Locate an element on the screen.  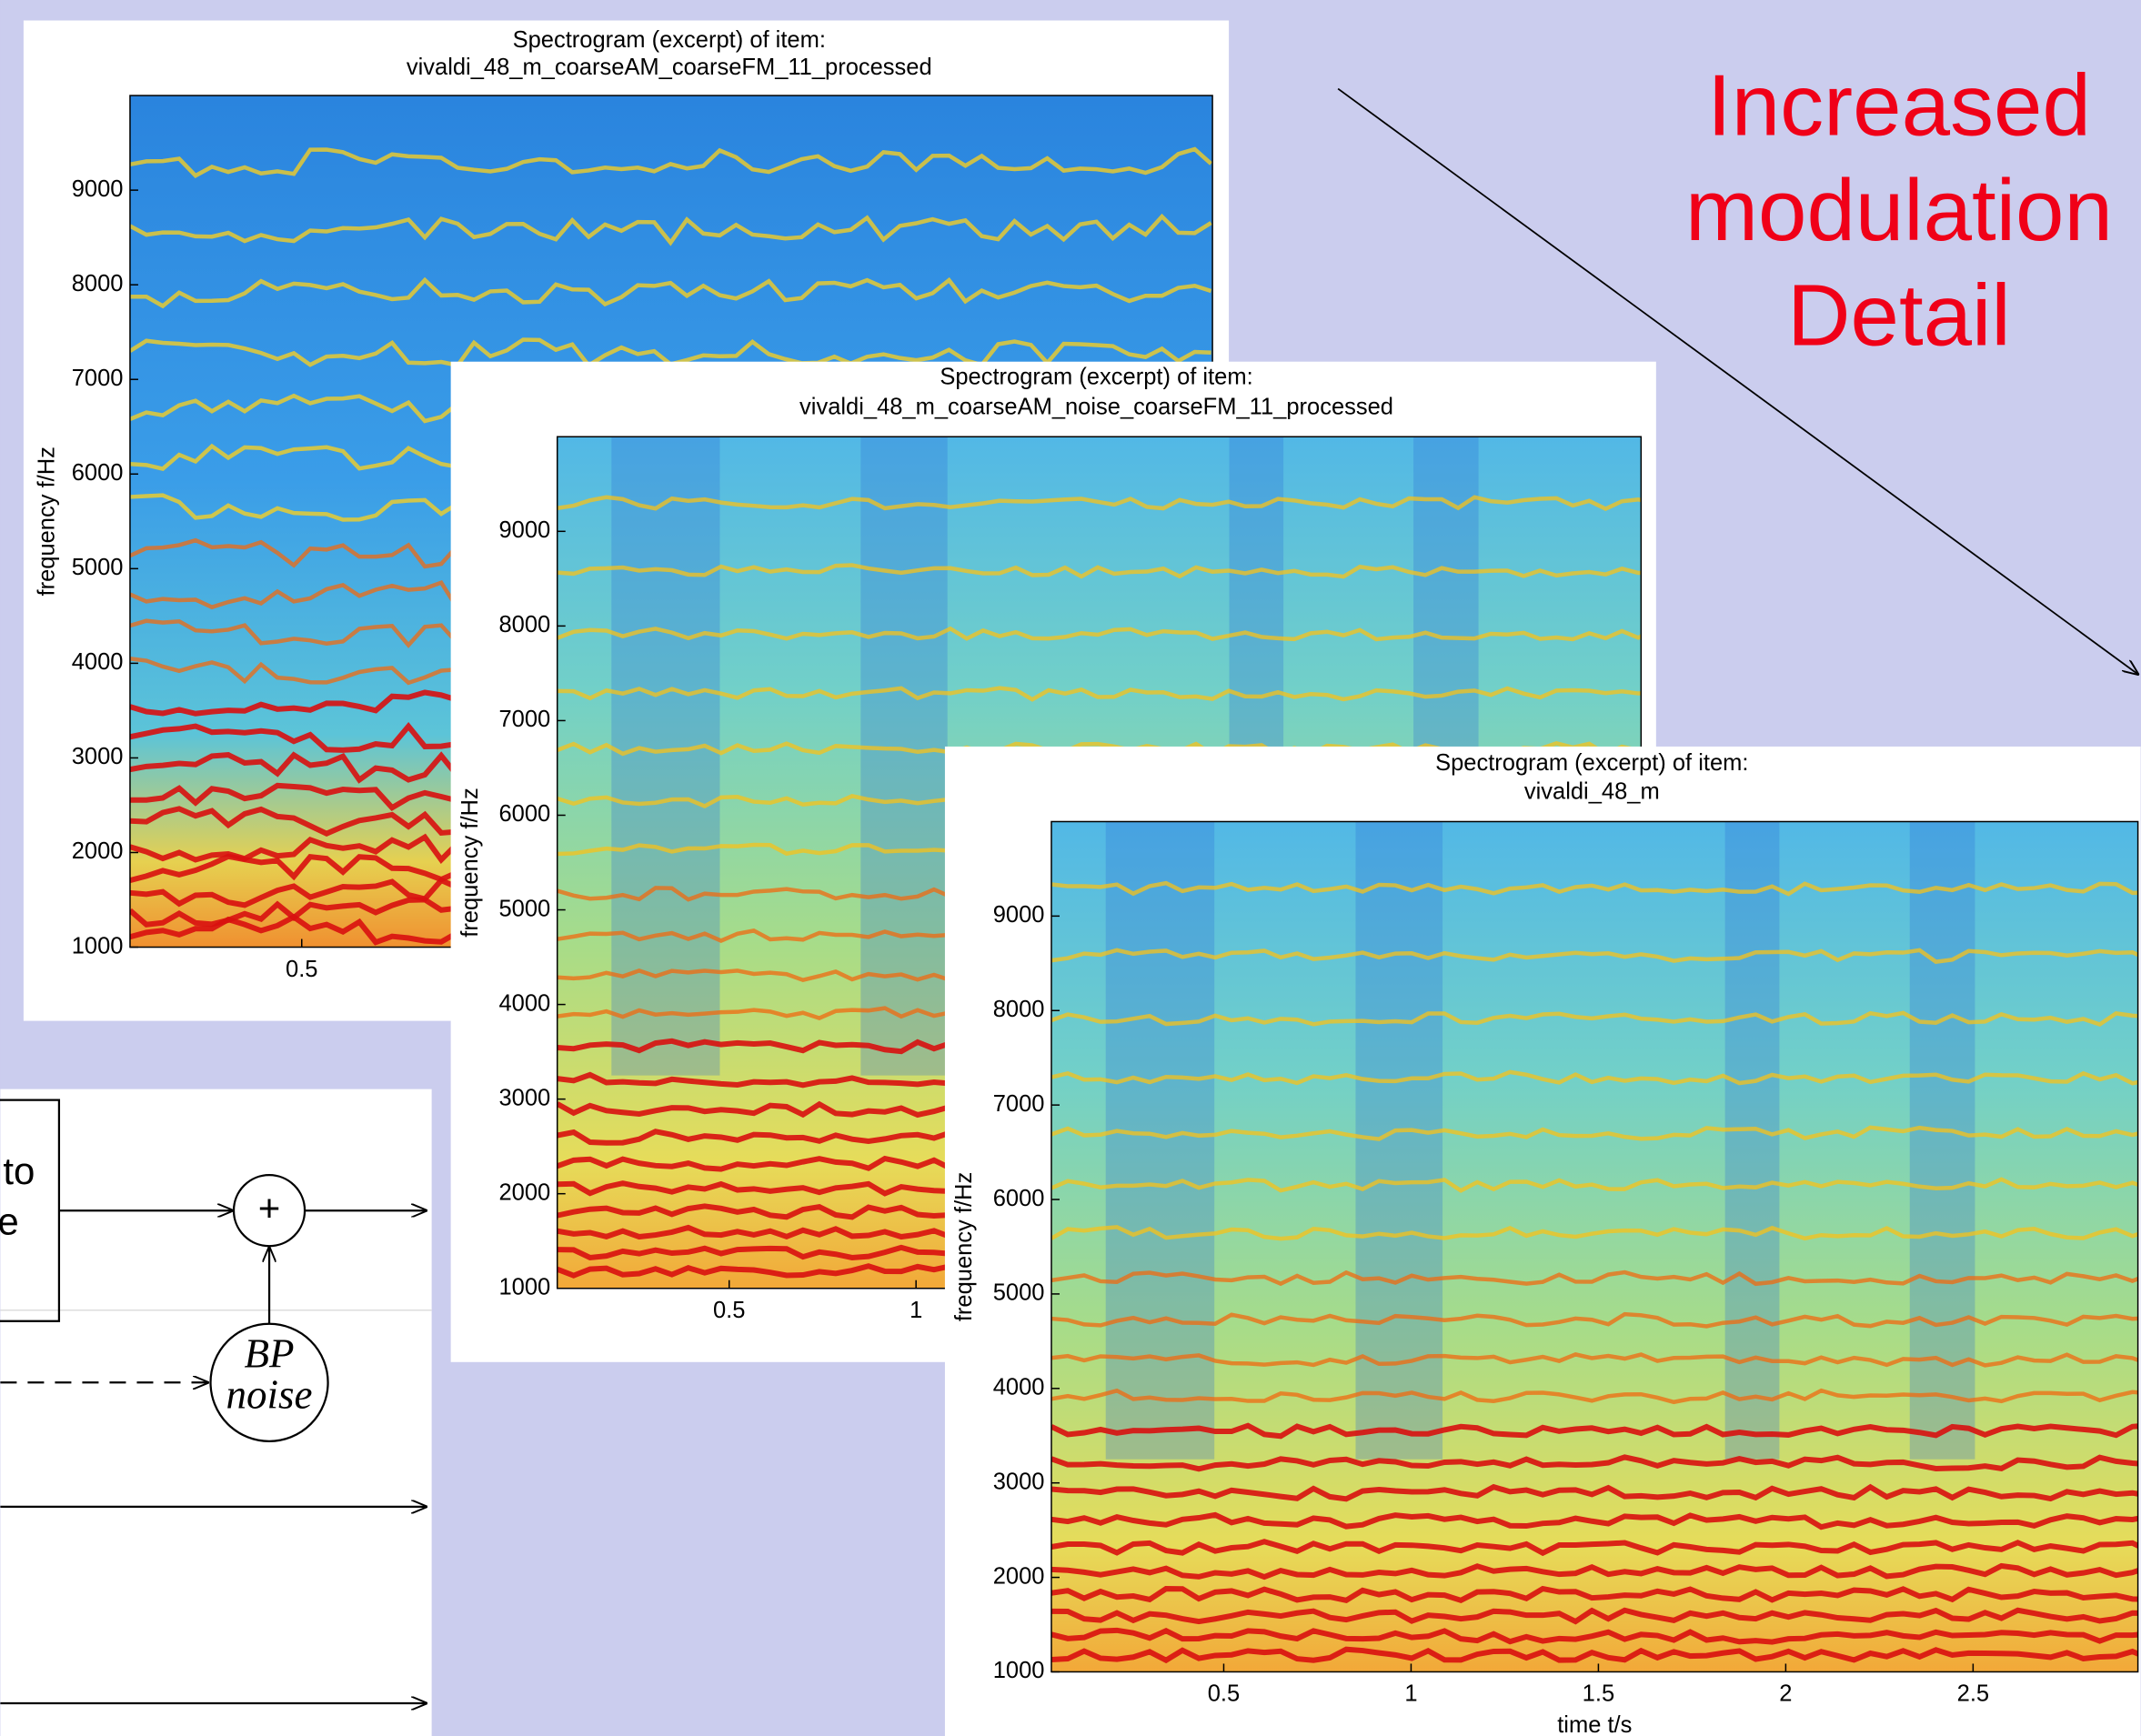
diagram-panel is located at coordinates (216, 1412).